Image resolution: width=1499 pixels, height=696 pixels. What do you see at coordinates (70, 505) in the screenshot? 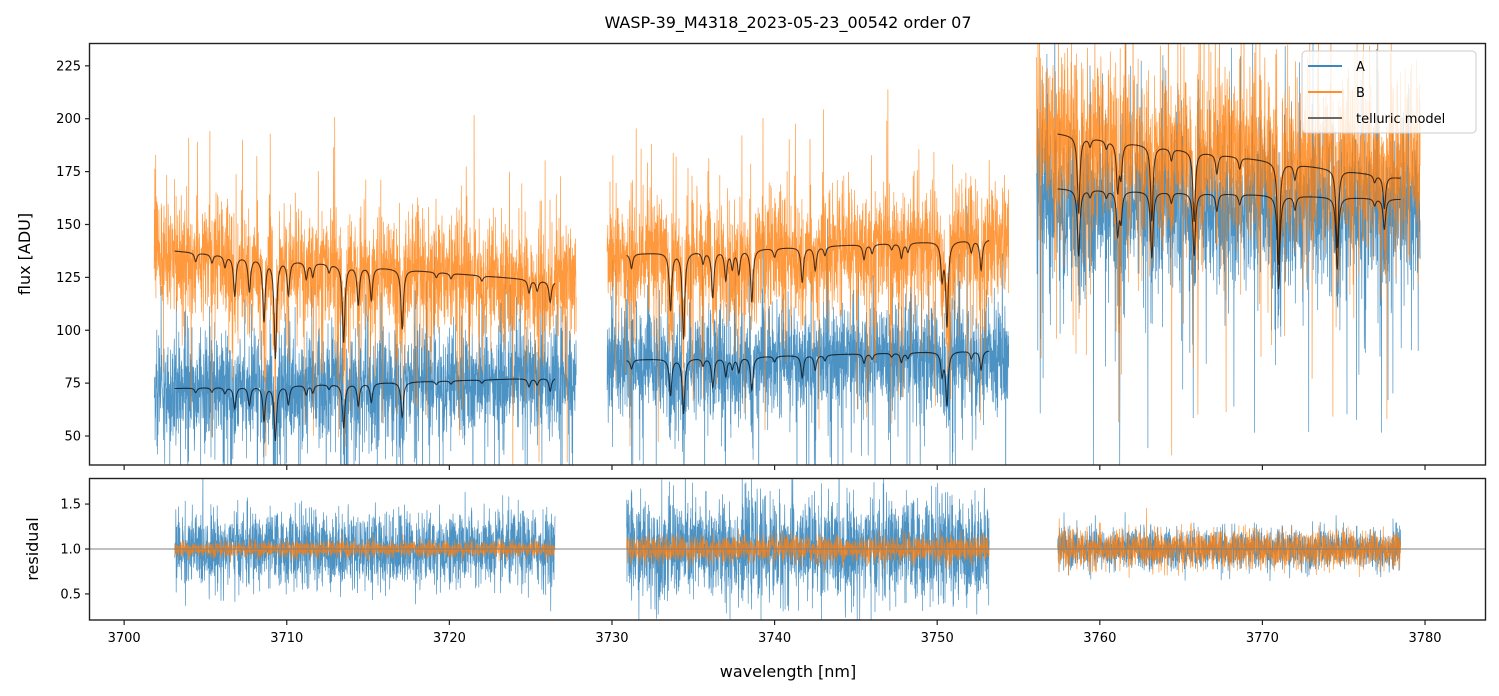
I see `residual-y-tick-label: 1.5` at bounding box center [70, 505].